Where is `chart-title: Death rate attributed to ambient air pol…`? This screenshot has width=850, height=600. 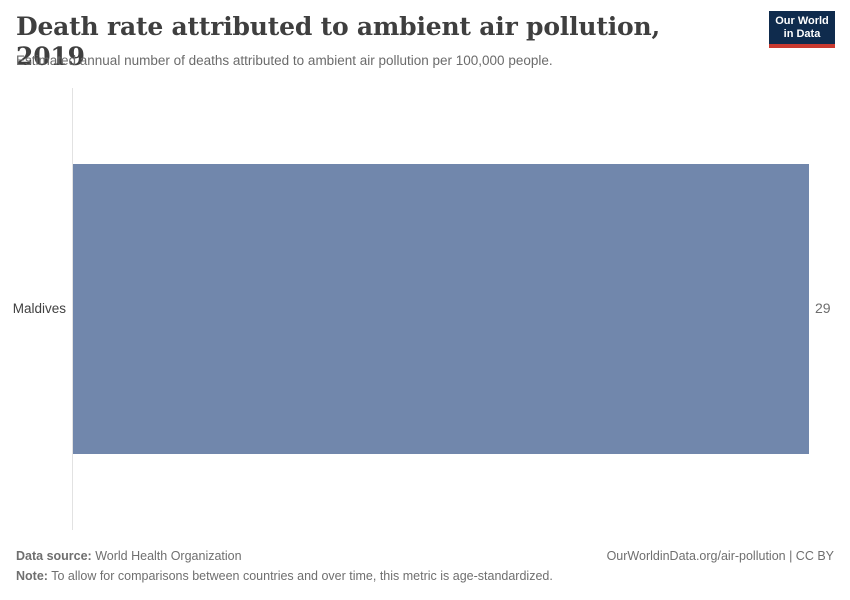 chart-title: Death rate attributed to ambient air pol… is located at coordinates (338, 41).